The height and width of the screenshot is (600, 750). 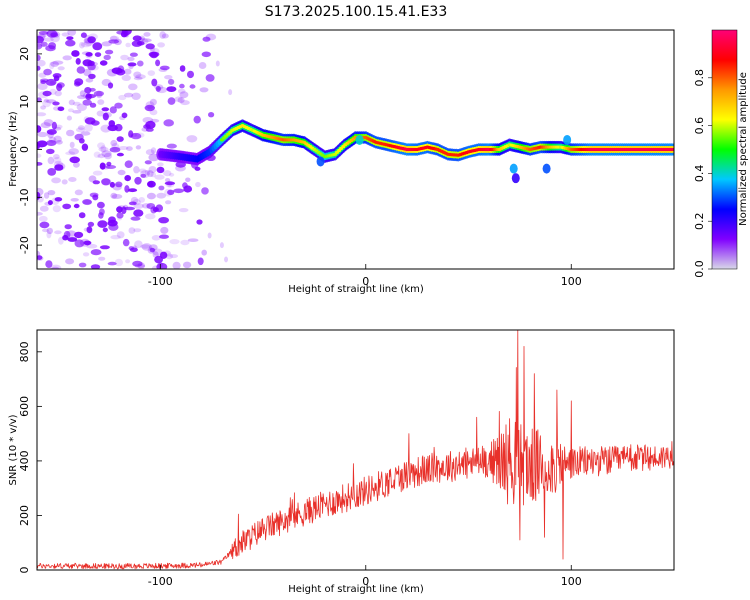 I want to click on snr-x-tick-label: -100, so click(x=160, y=581).